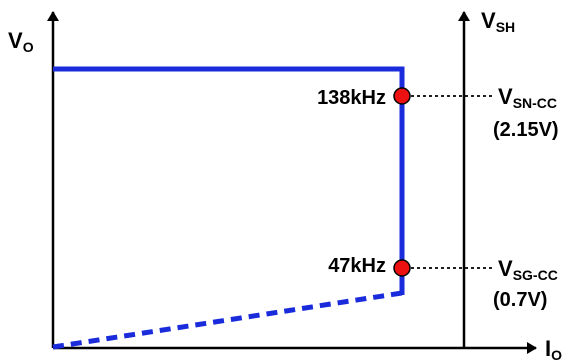 This screenshot has width=579, height=360. What do you see at coordinates (21, 41) in the screenshot?
I see `vo-axis-label: VO` at bounding box center [21, 41].